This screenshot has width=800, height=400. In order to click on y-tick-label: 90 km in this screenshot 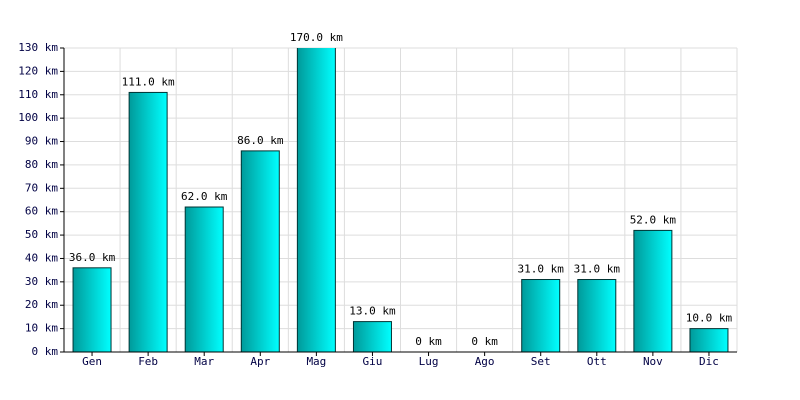, I will do `click(41, 141)`.